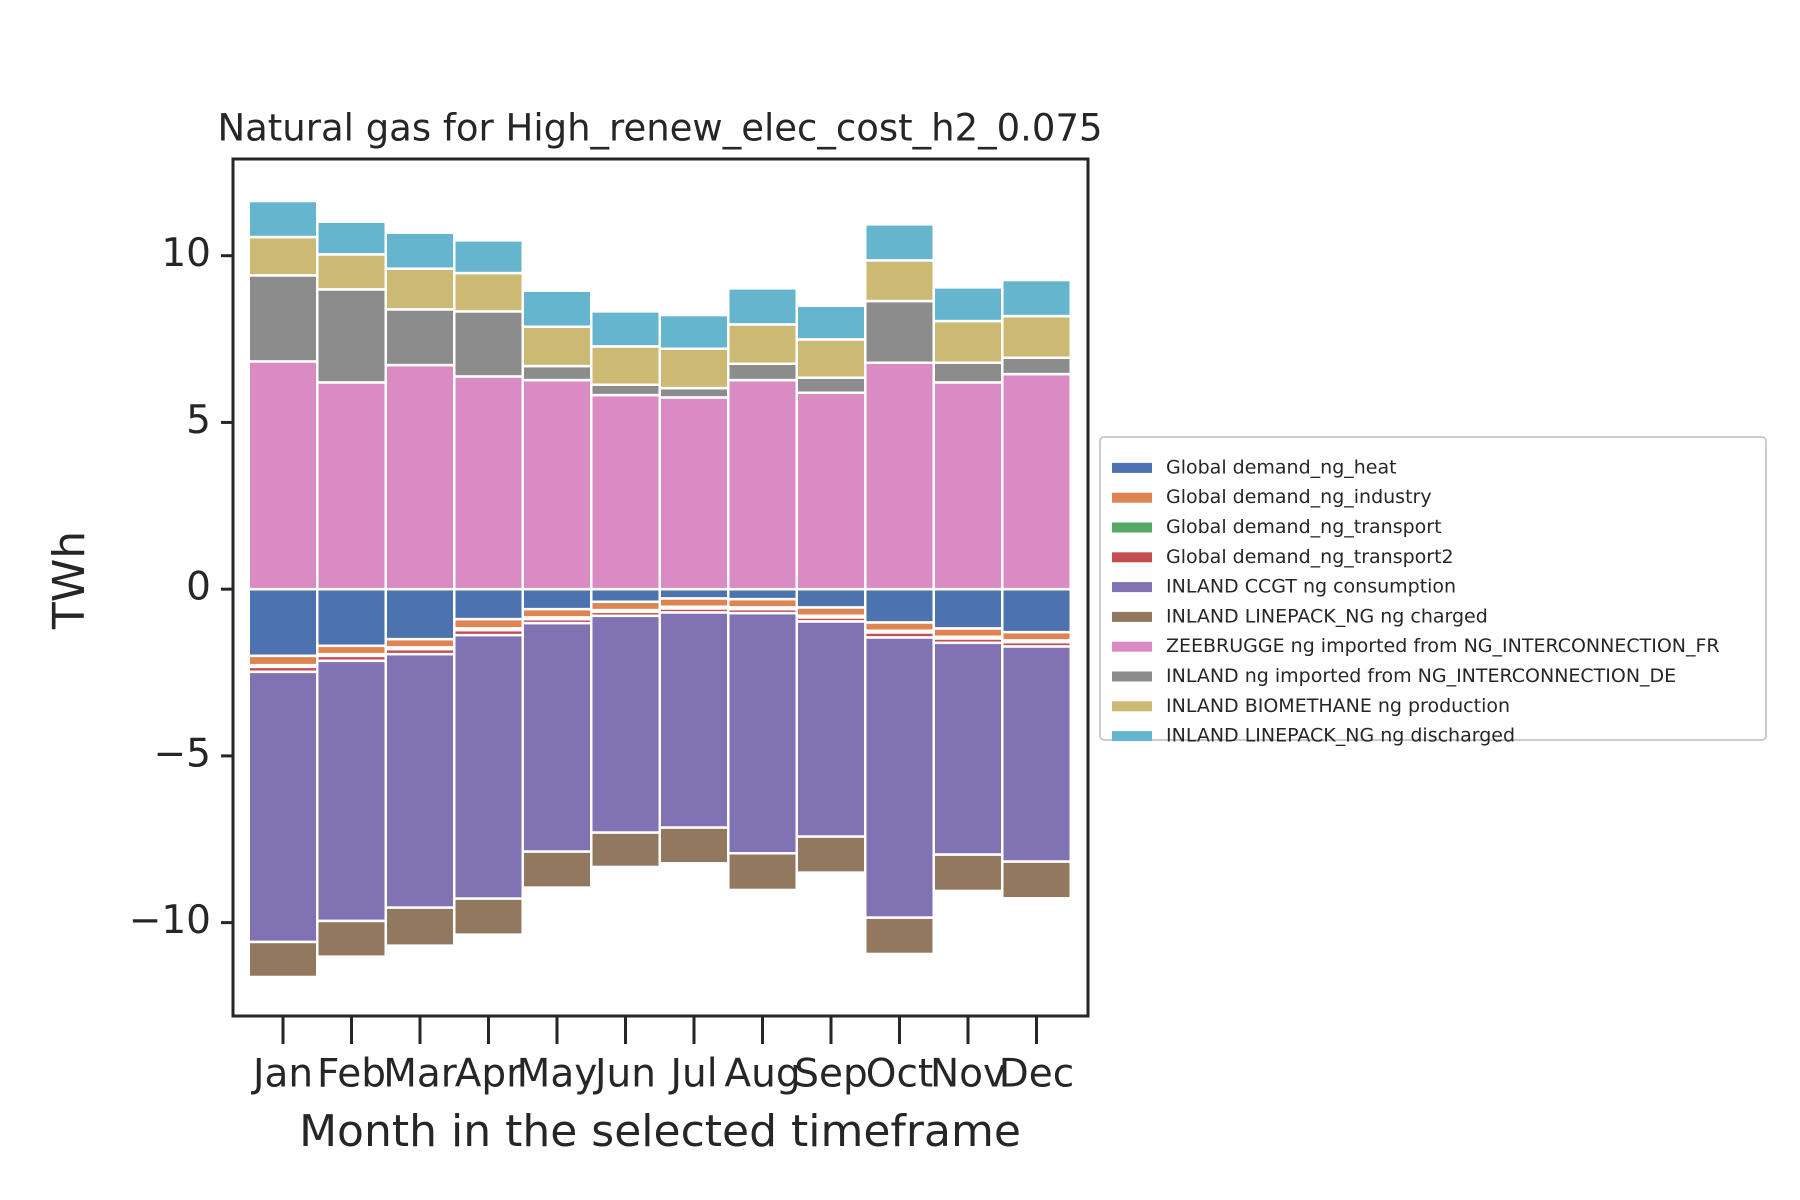 Image resolution: width=1800 pixels, height=1200 pixels. What do you see at coordinates (1281, 467) in the screenshot?
I see `legend-label: Global demand_ng_heat` at bounding box center [1281, 467].